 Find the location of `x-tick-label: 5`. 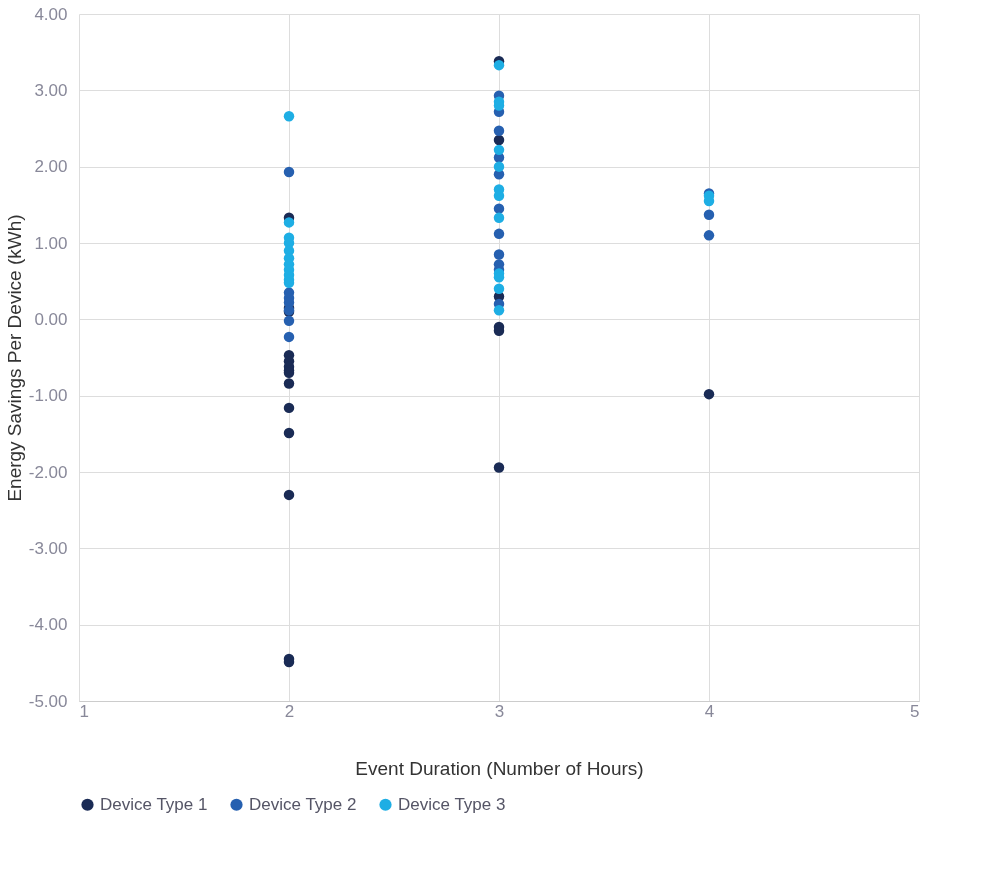

x-tick-label: 5 is located at coordinates (915, 711).